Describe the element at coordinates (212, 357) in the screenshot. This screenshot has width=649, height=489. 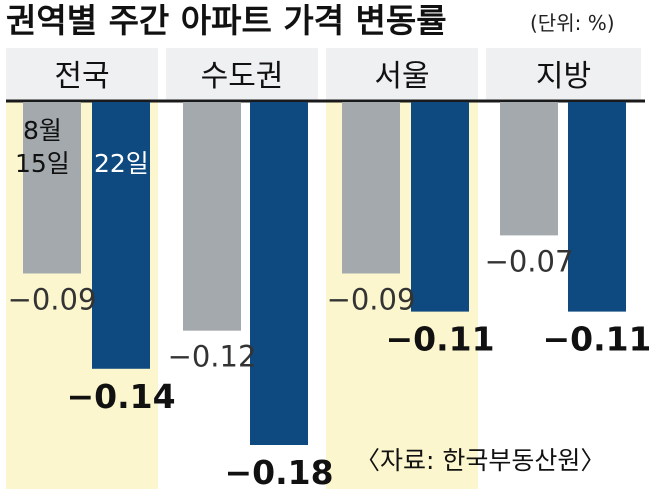
I see `value-label-gray-capital-area: −0.12` at that location.